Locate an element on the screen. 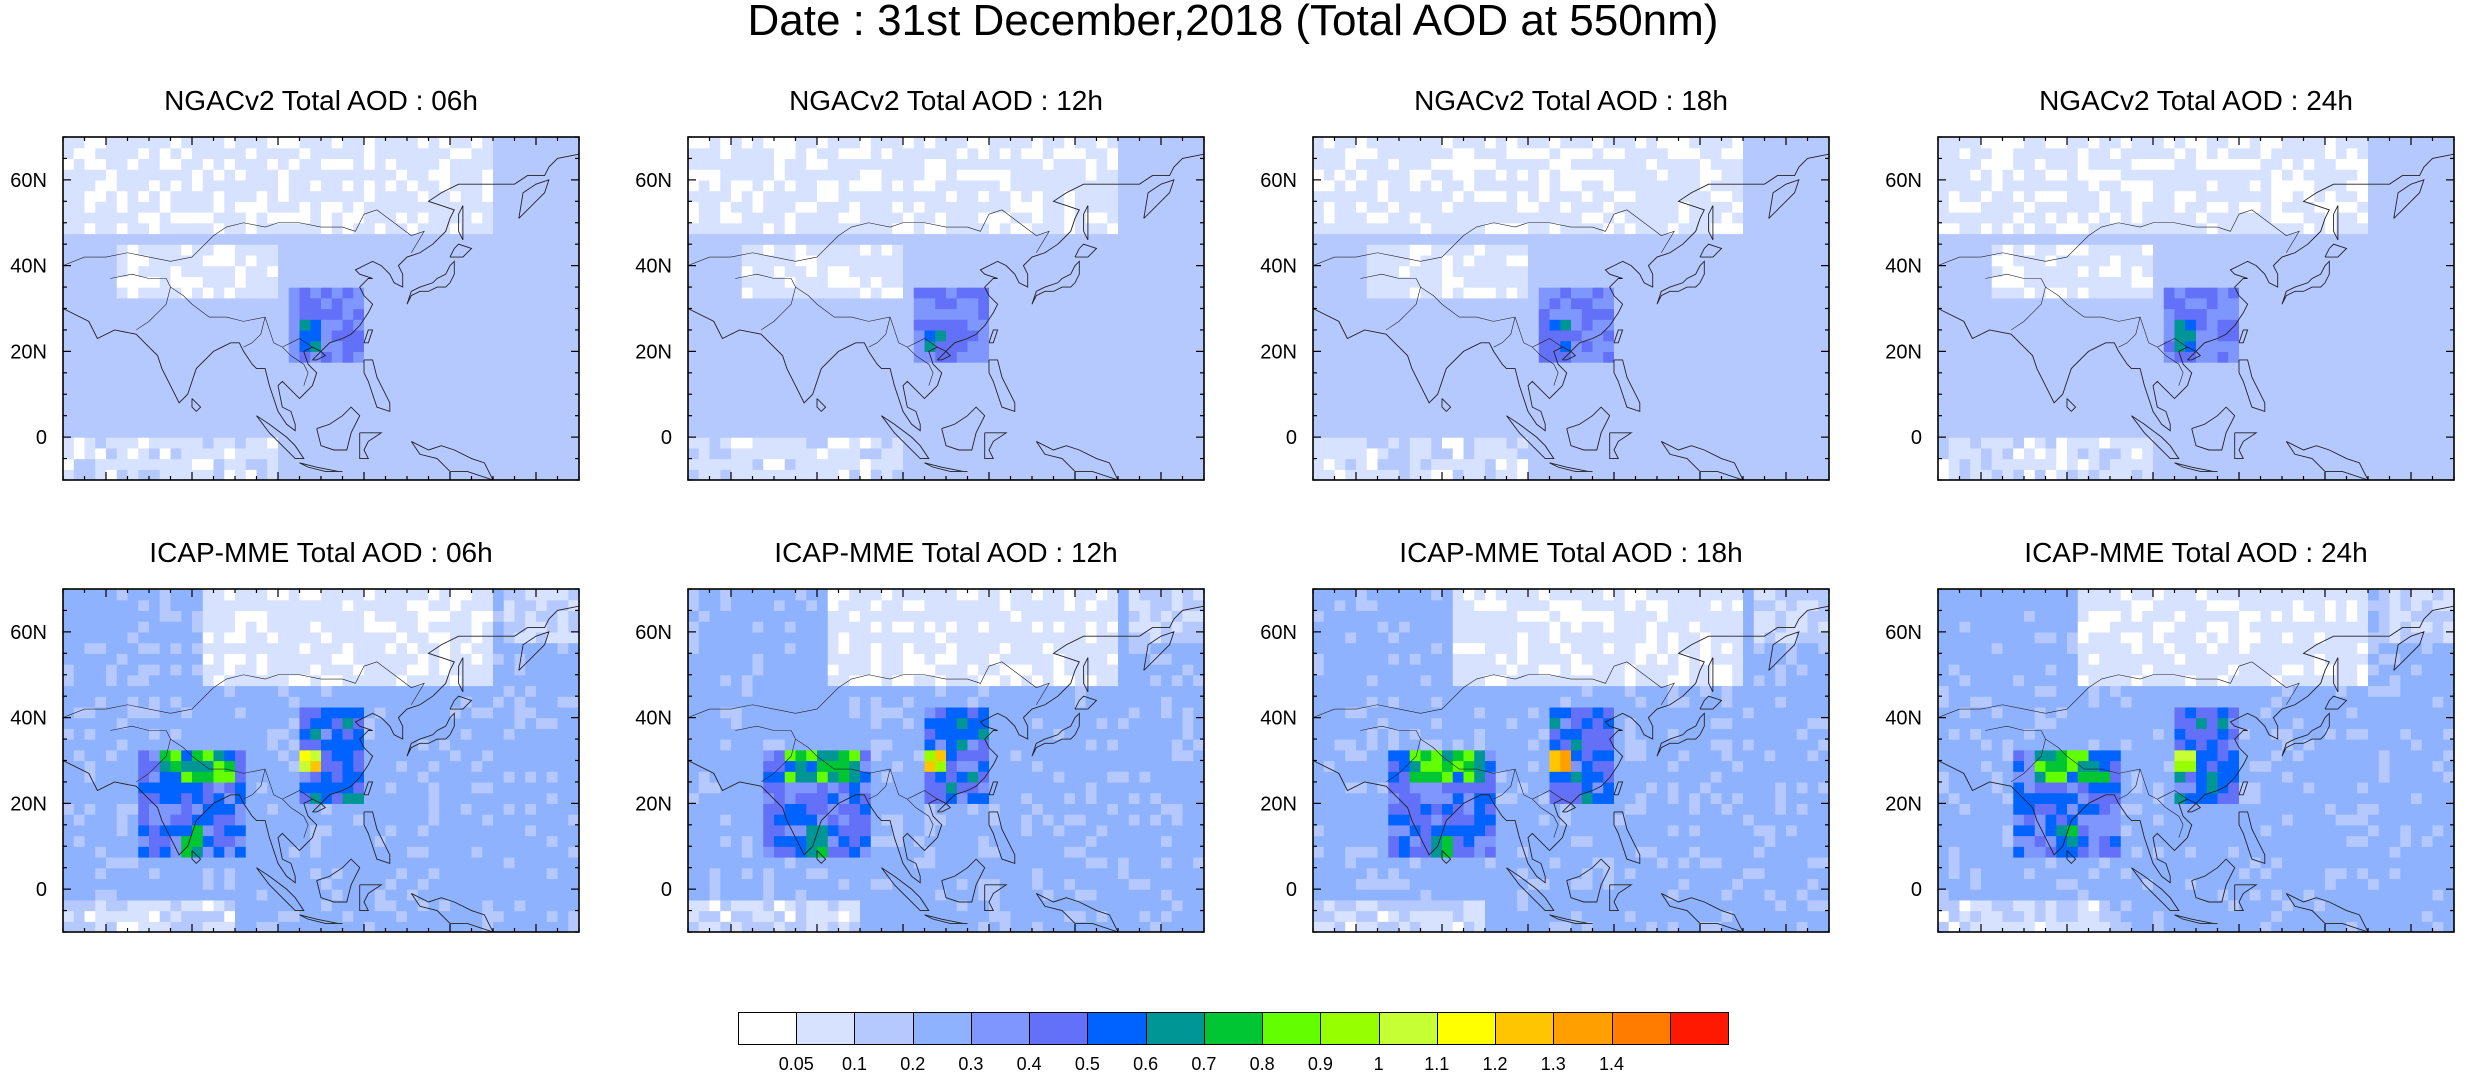 The image size is (2466, 1075). lat-tick-label: 0 is located at coordinates (41, 438).